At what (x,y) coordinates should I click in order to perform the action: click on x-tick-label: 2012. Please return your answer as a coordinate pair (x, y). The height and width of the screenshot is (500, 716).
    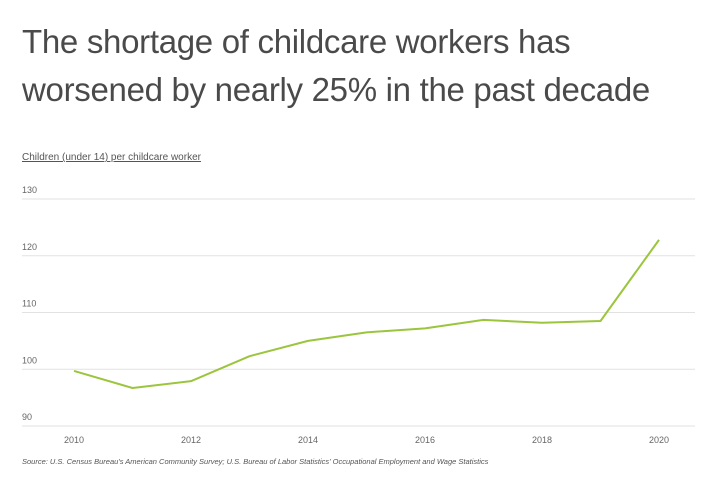
    Looking at the image, I should click on (191, 440).